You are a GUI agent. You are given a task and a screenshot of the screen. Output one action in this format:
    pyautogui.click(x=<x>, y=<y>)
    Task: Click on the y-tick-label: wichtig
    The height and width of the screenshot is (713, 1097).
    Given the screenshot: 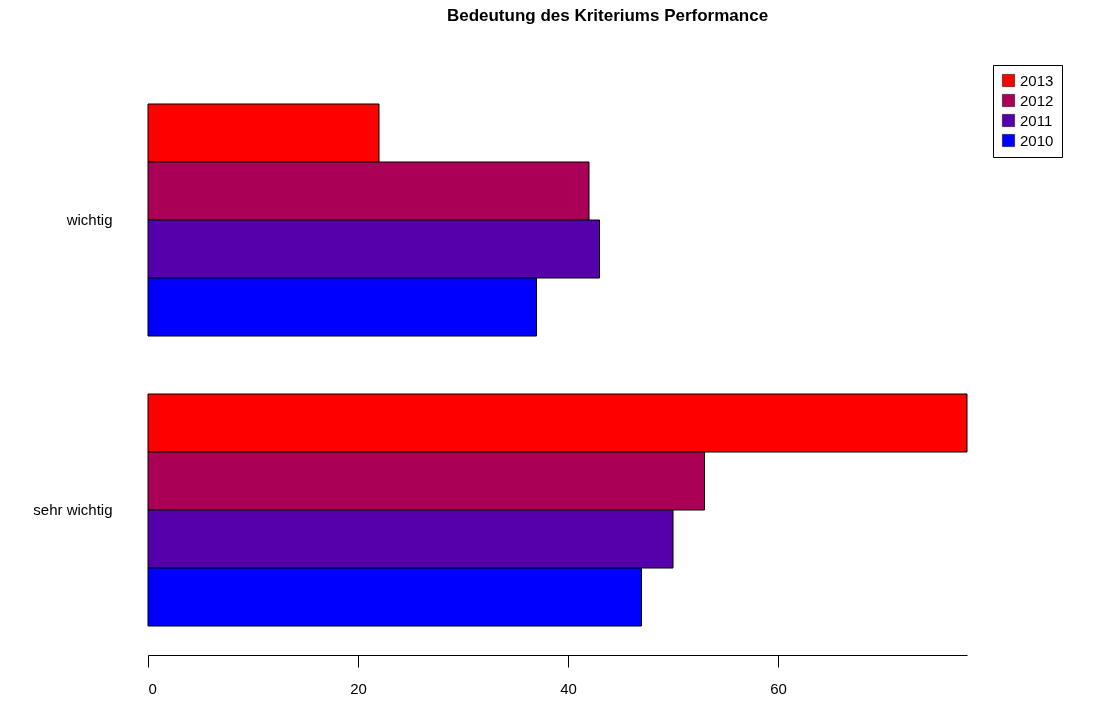 What is the action you would take?
    pyautogui.click(x=89, y=219)
    